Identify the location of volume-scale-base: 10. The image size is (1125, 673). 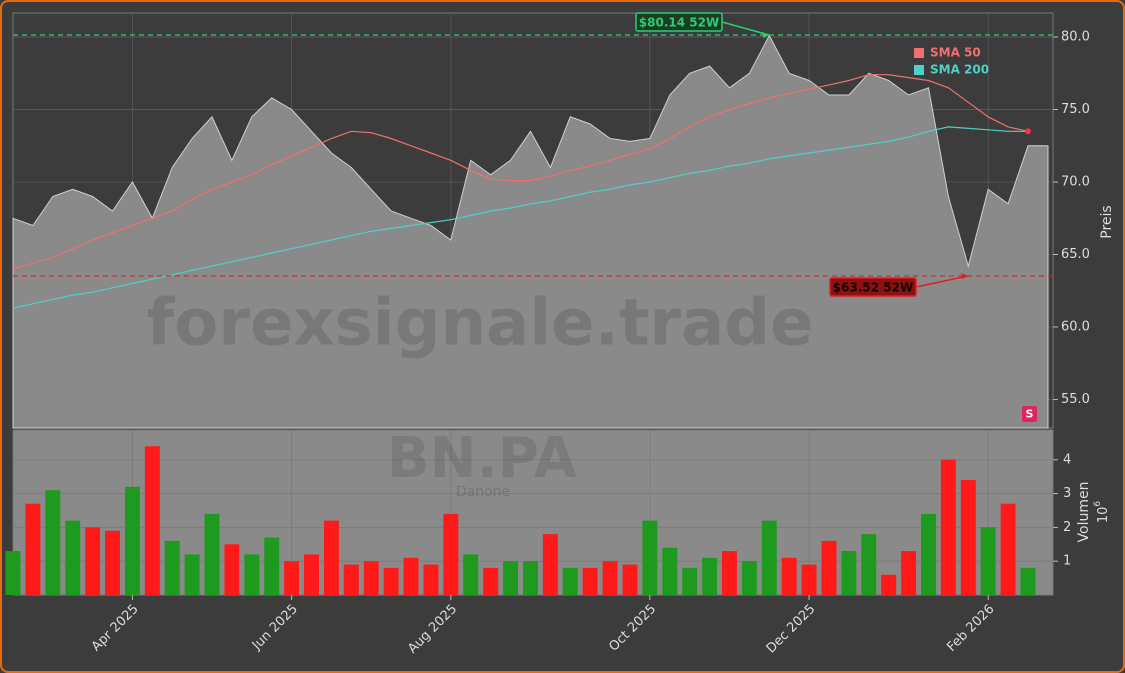
(1103, 515).